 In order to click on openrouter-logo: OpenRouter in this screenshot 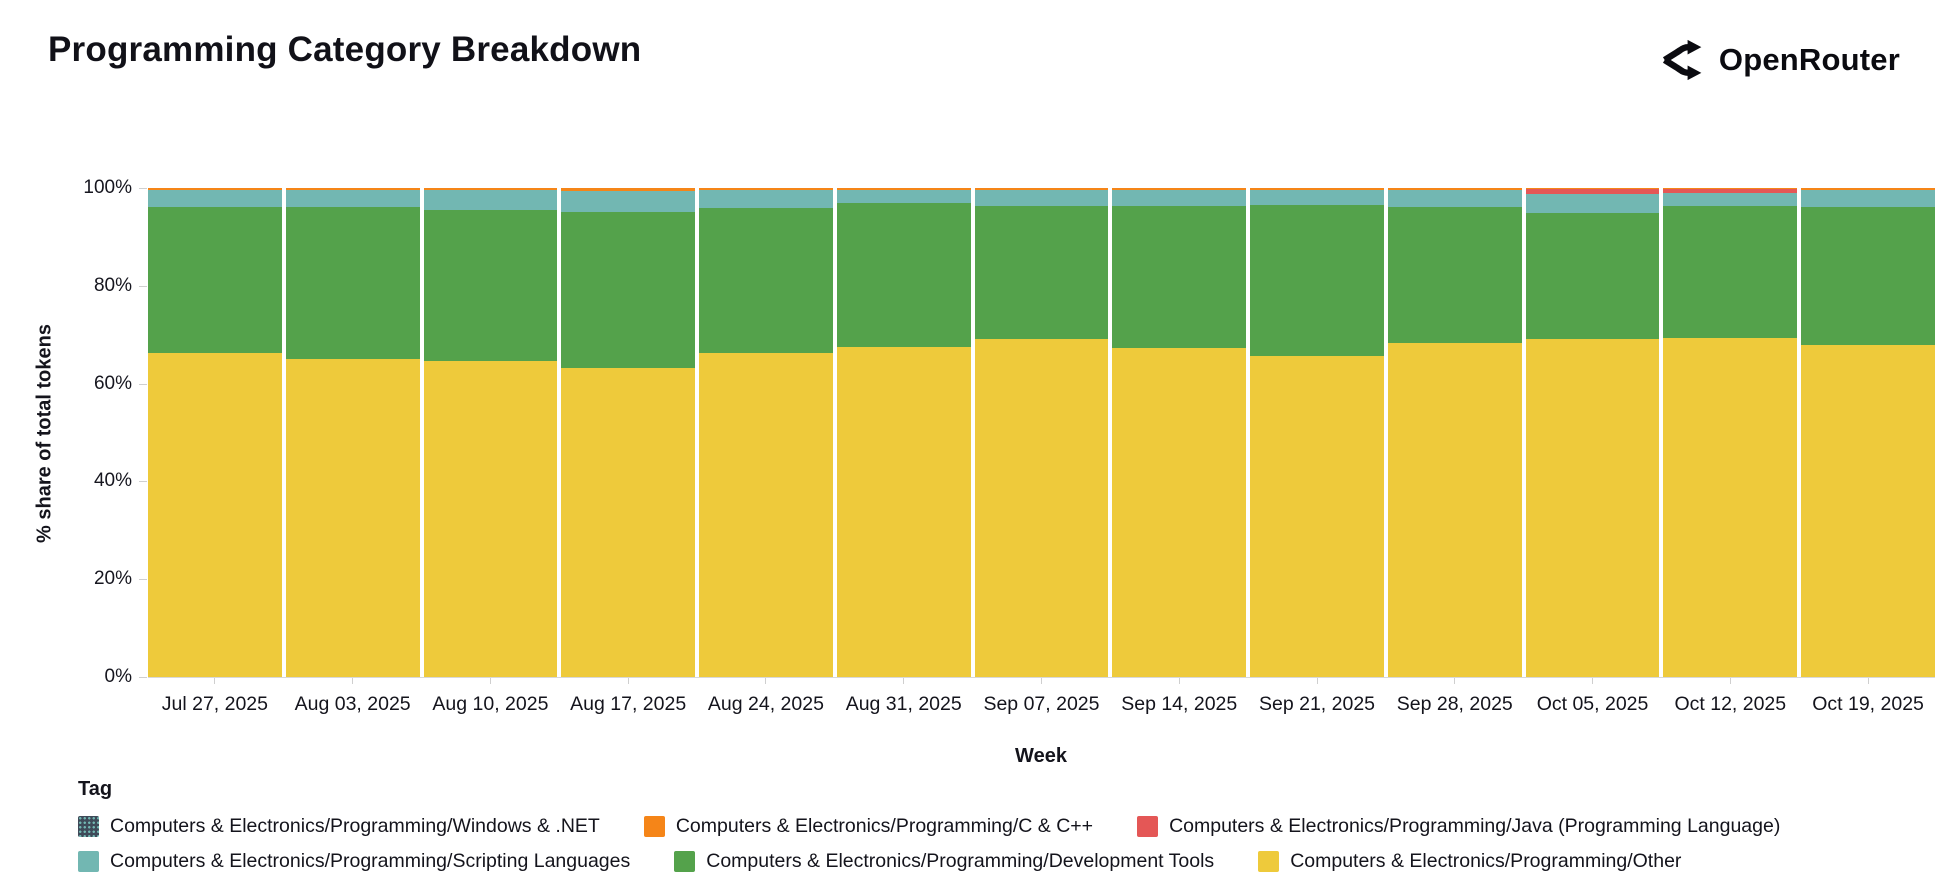, I will do `click(1780, 60)`.